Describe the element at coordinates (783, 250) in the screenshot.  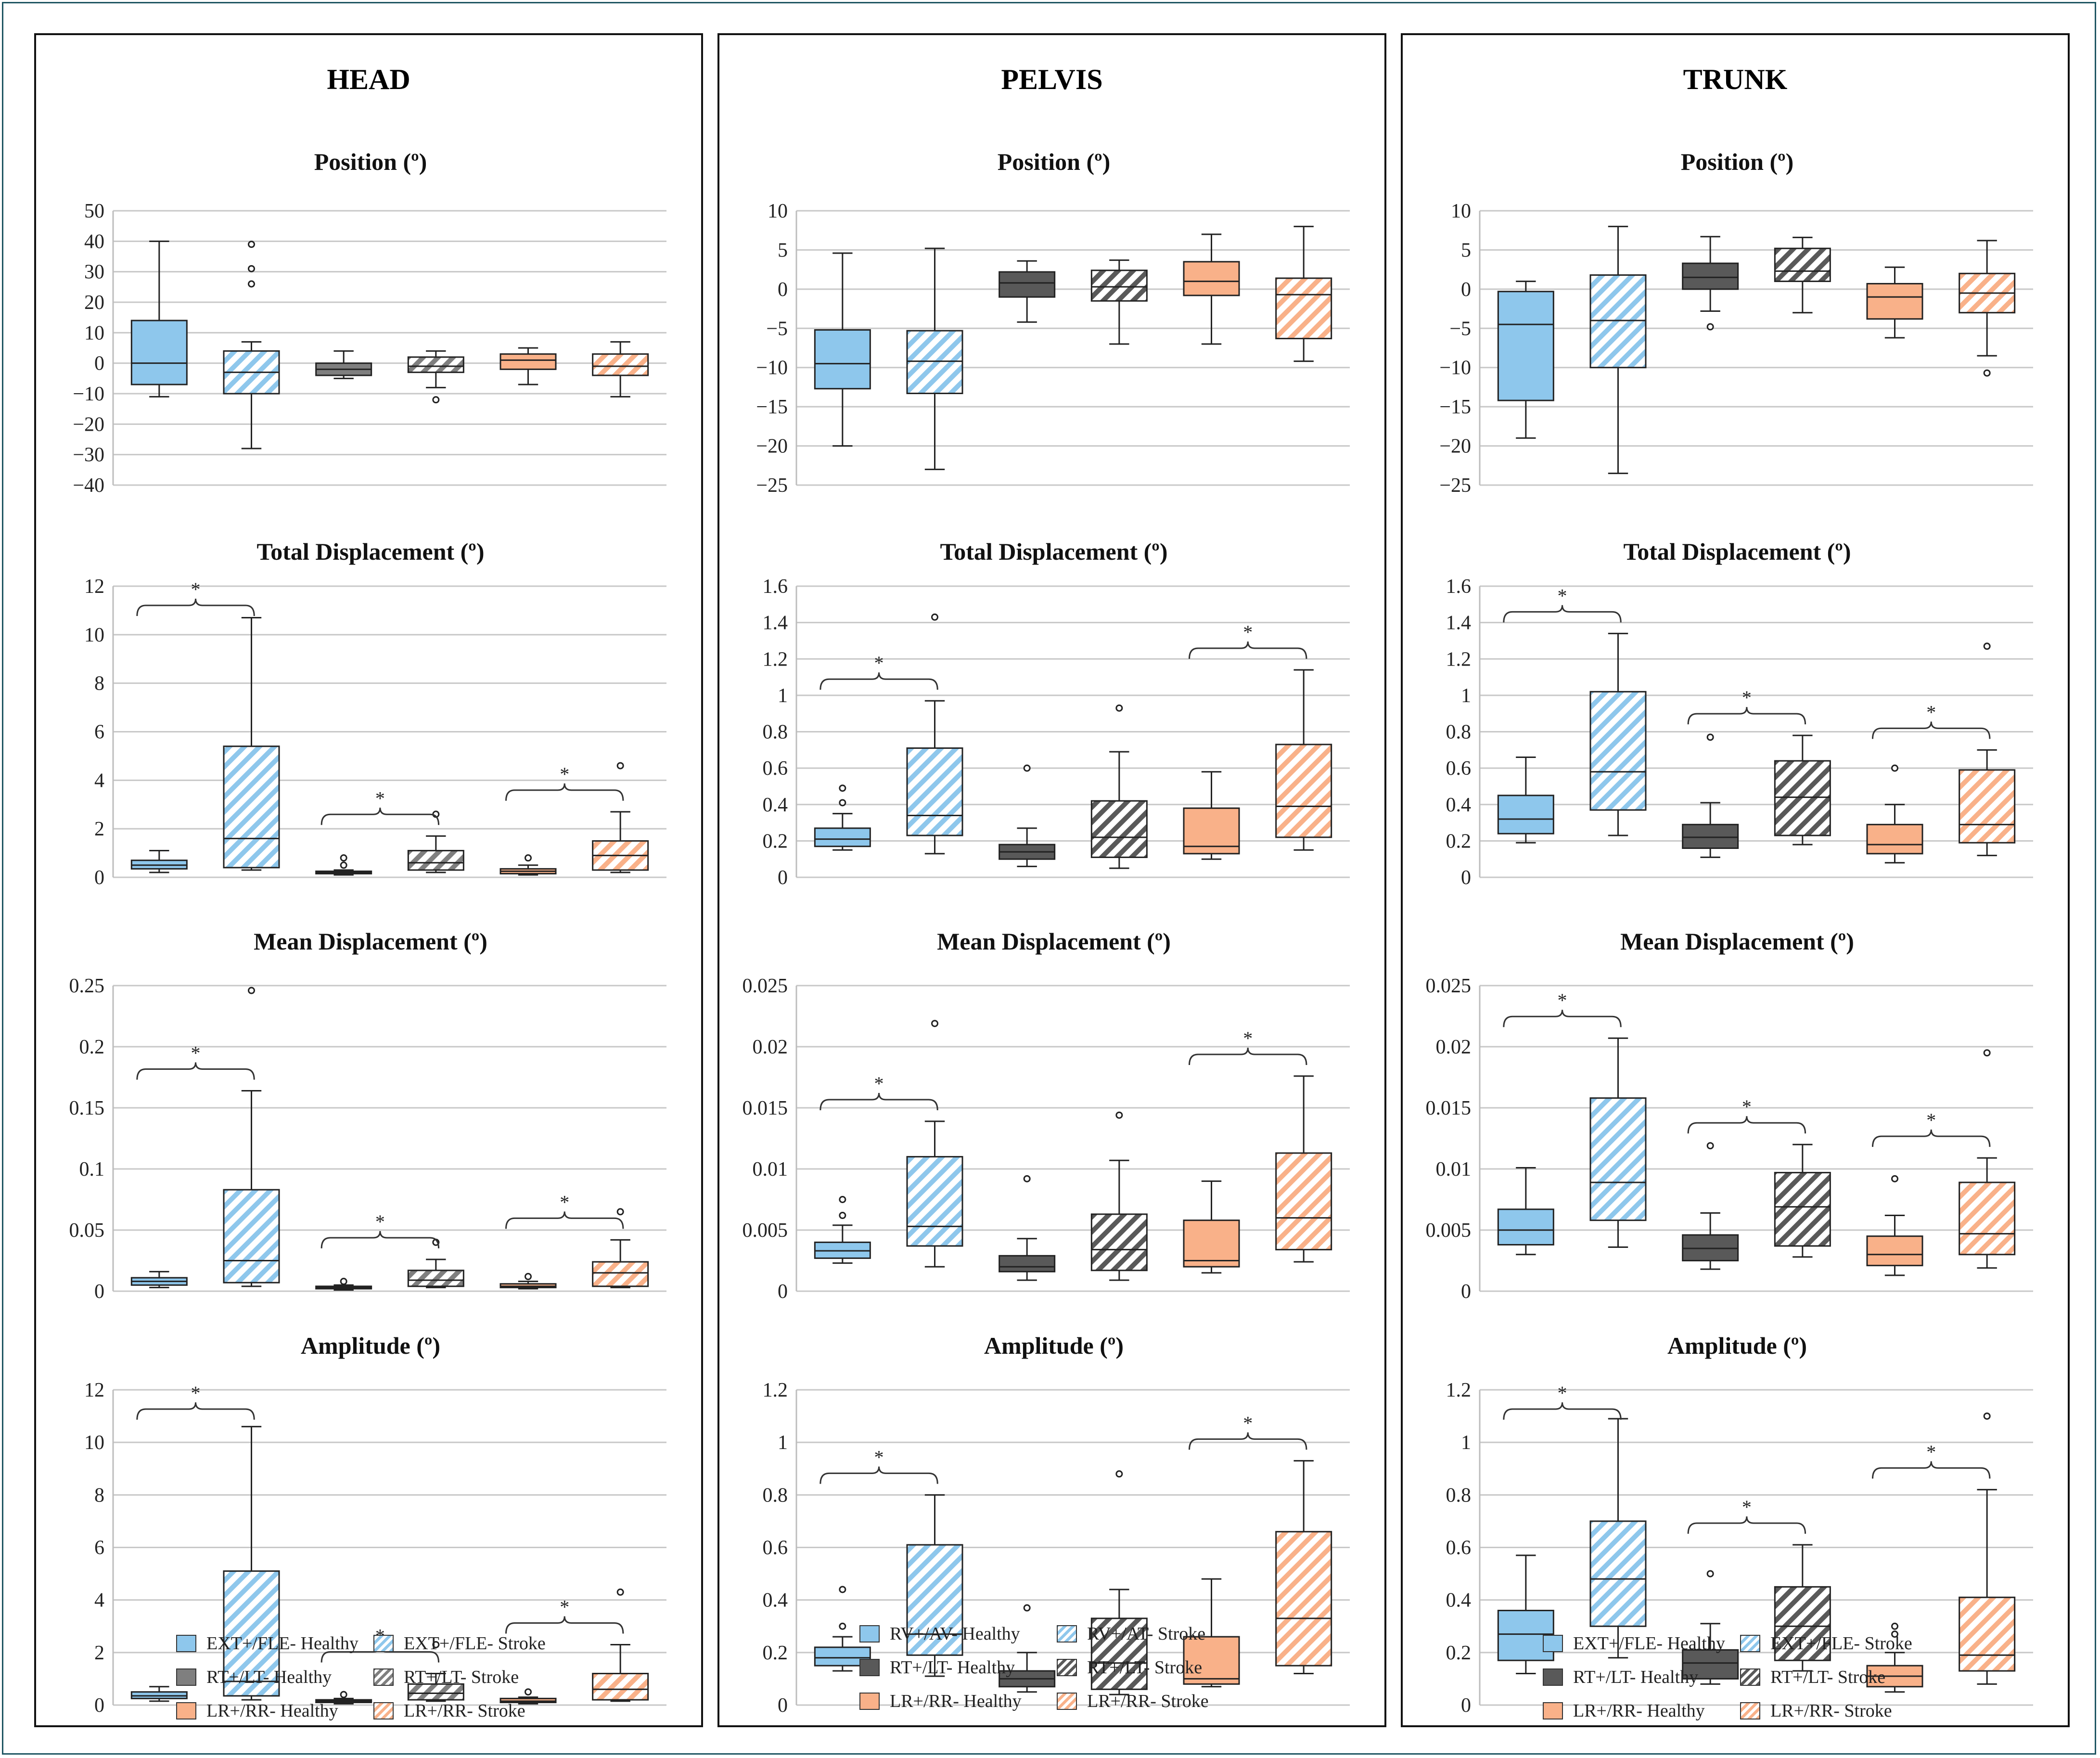
I see `y-tick-label: 5` at that location.